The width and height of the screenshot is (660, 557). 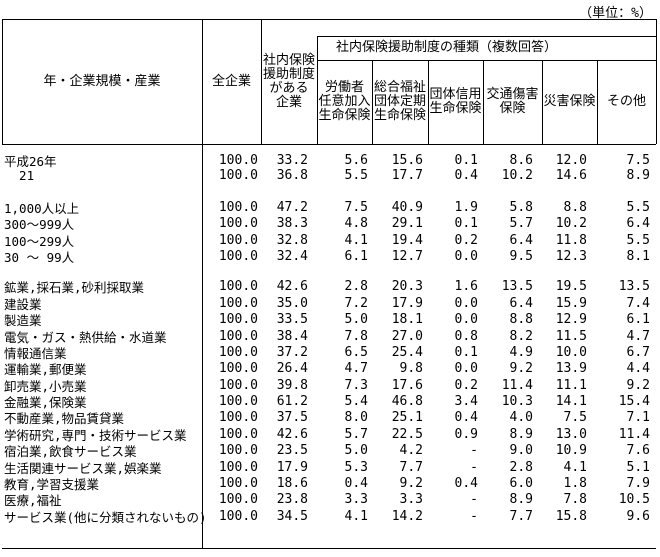 I want to click on cell-value: 0.8, so click(x=466, y=336).